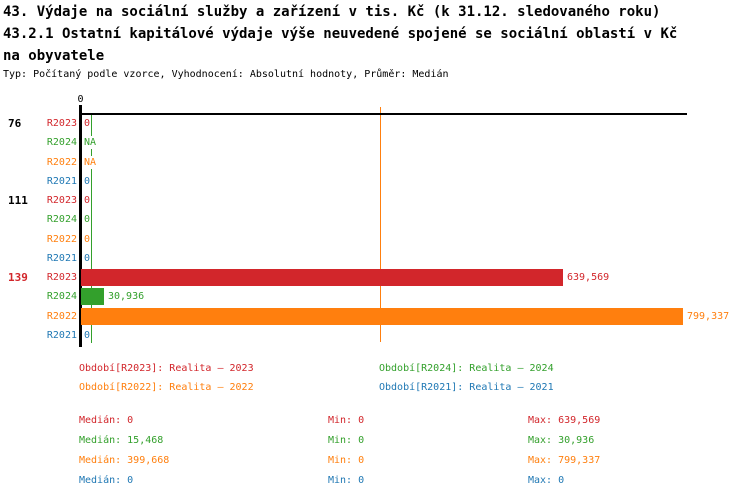 Image resolution: width=750 pixels, height=498 pixels. Describe the element at coordinates (588, 277) in the screenshot. I see `value-label: 639,569` at that location.